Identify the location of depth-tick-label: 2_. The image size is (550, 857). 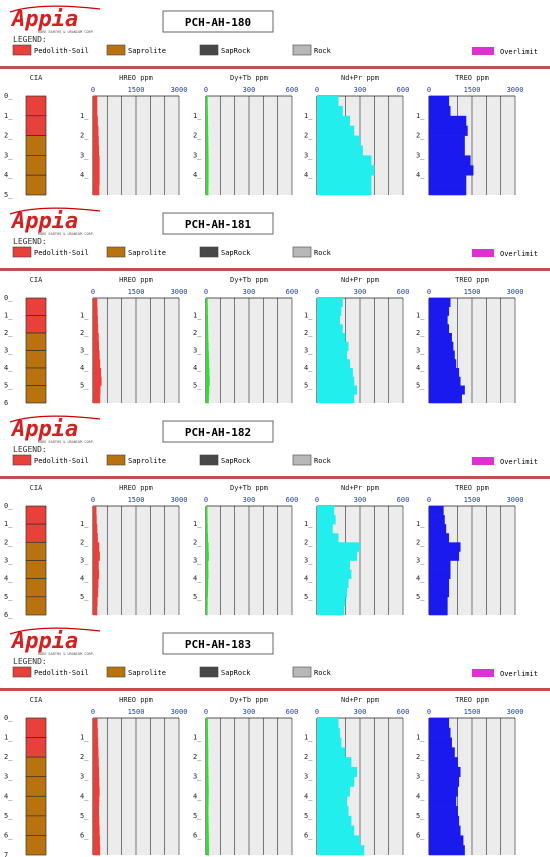
(8, 542).